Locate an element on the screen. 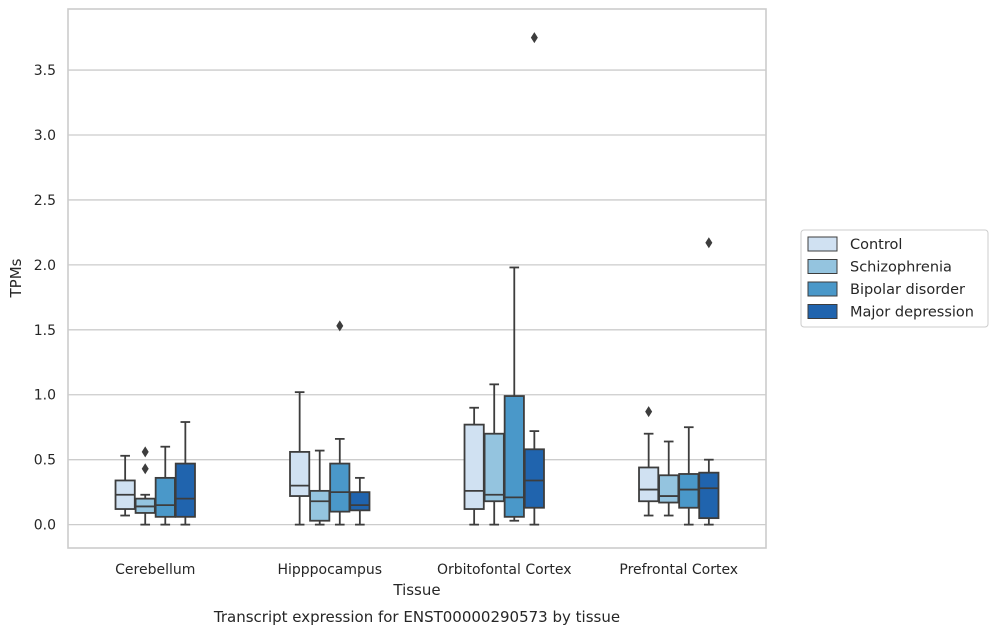  y-tick-label: 0.5 is located at coordinates (45, 461).